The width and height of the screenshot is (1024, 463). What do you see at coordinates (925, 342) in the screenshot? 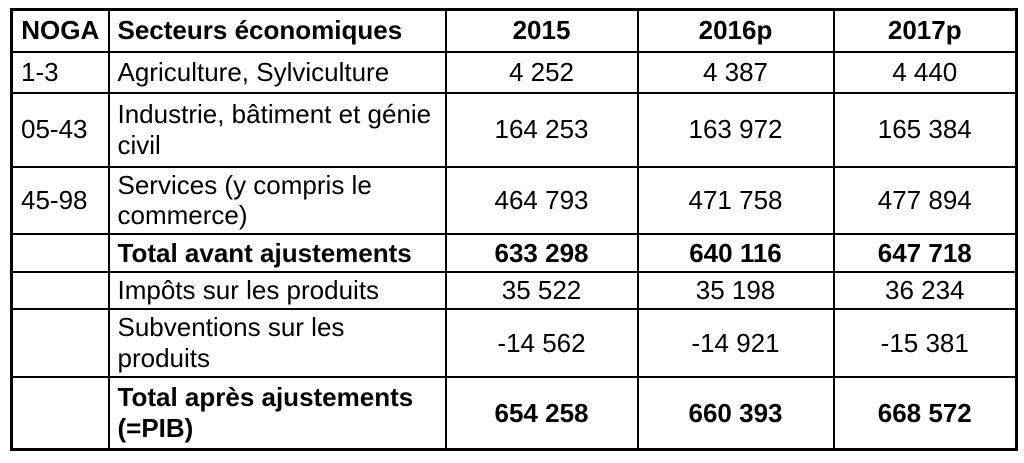
I see `cell-2017: -15 381` at bounding box center [925, 342].